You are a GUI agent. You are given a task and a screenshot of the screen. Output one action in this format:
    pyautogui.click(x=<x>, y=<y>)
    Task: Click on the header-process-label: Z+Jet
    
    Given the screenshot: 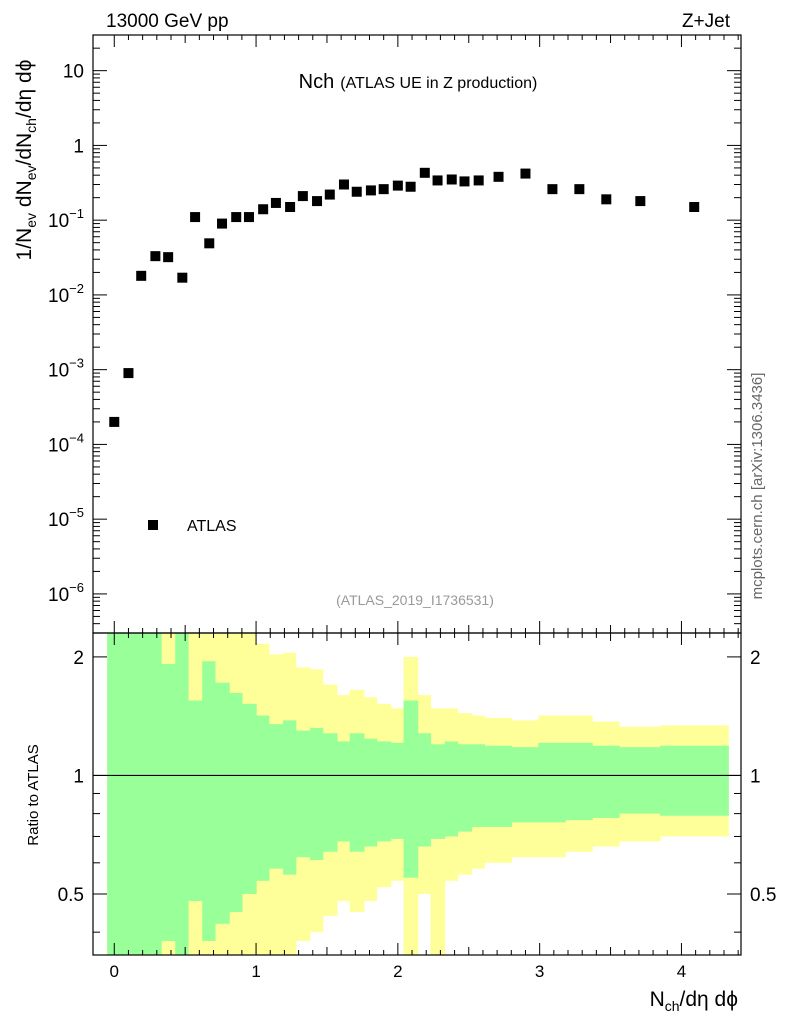 What is the action you would take?
    pyautogui.click(x=706, y=21)
    